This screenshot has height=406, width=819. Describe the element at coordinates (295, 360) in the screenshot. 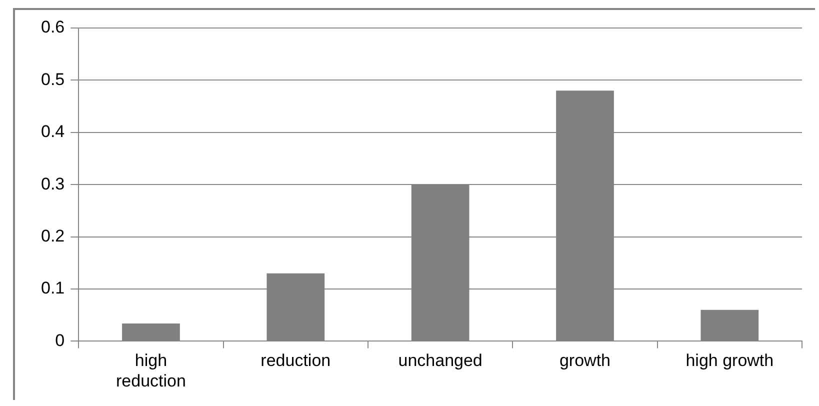

I see `x-tick-label: reduction` at that location.